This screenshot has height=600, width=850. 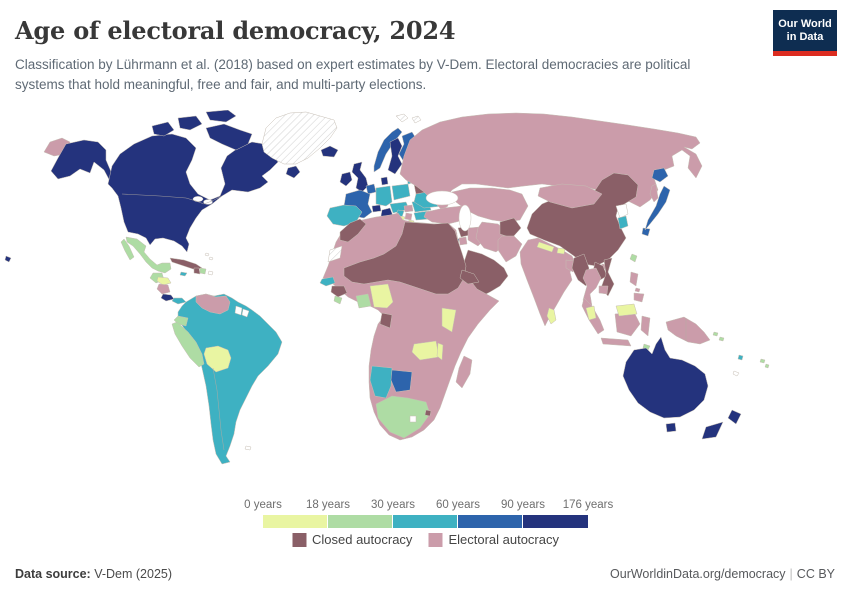 What do you see at coordinates (464, 372) in the screenshot?
I see `country-madagascar` at bounding box center [464, 372].